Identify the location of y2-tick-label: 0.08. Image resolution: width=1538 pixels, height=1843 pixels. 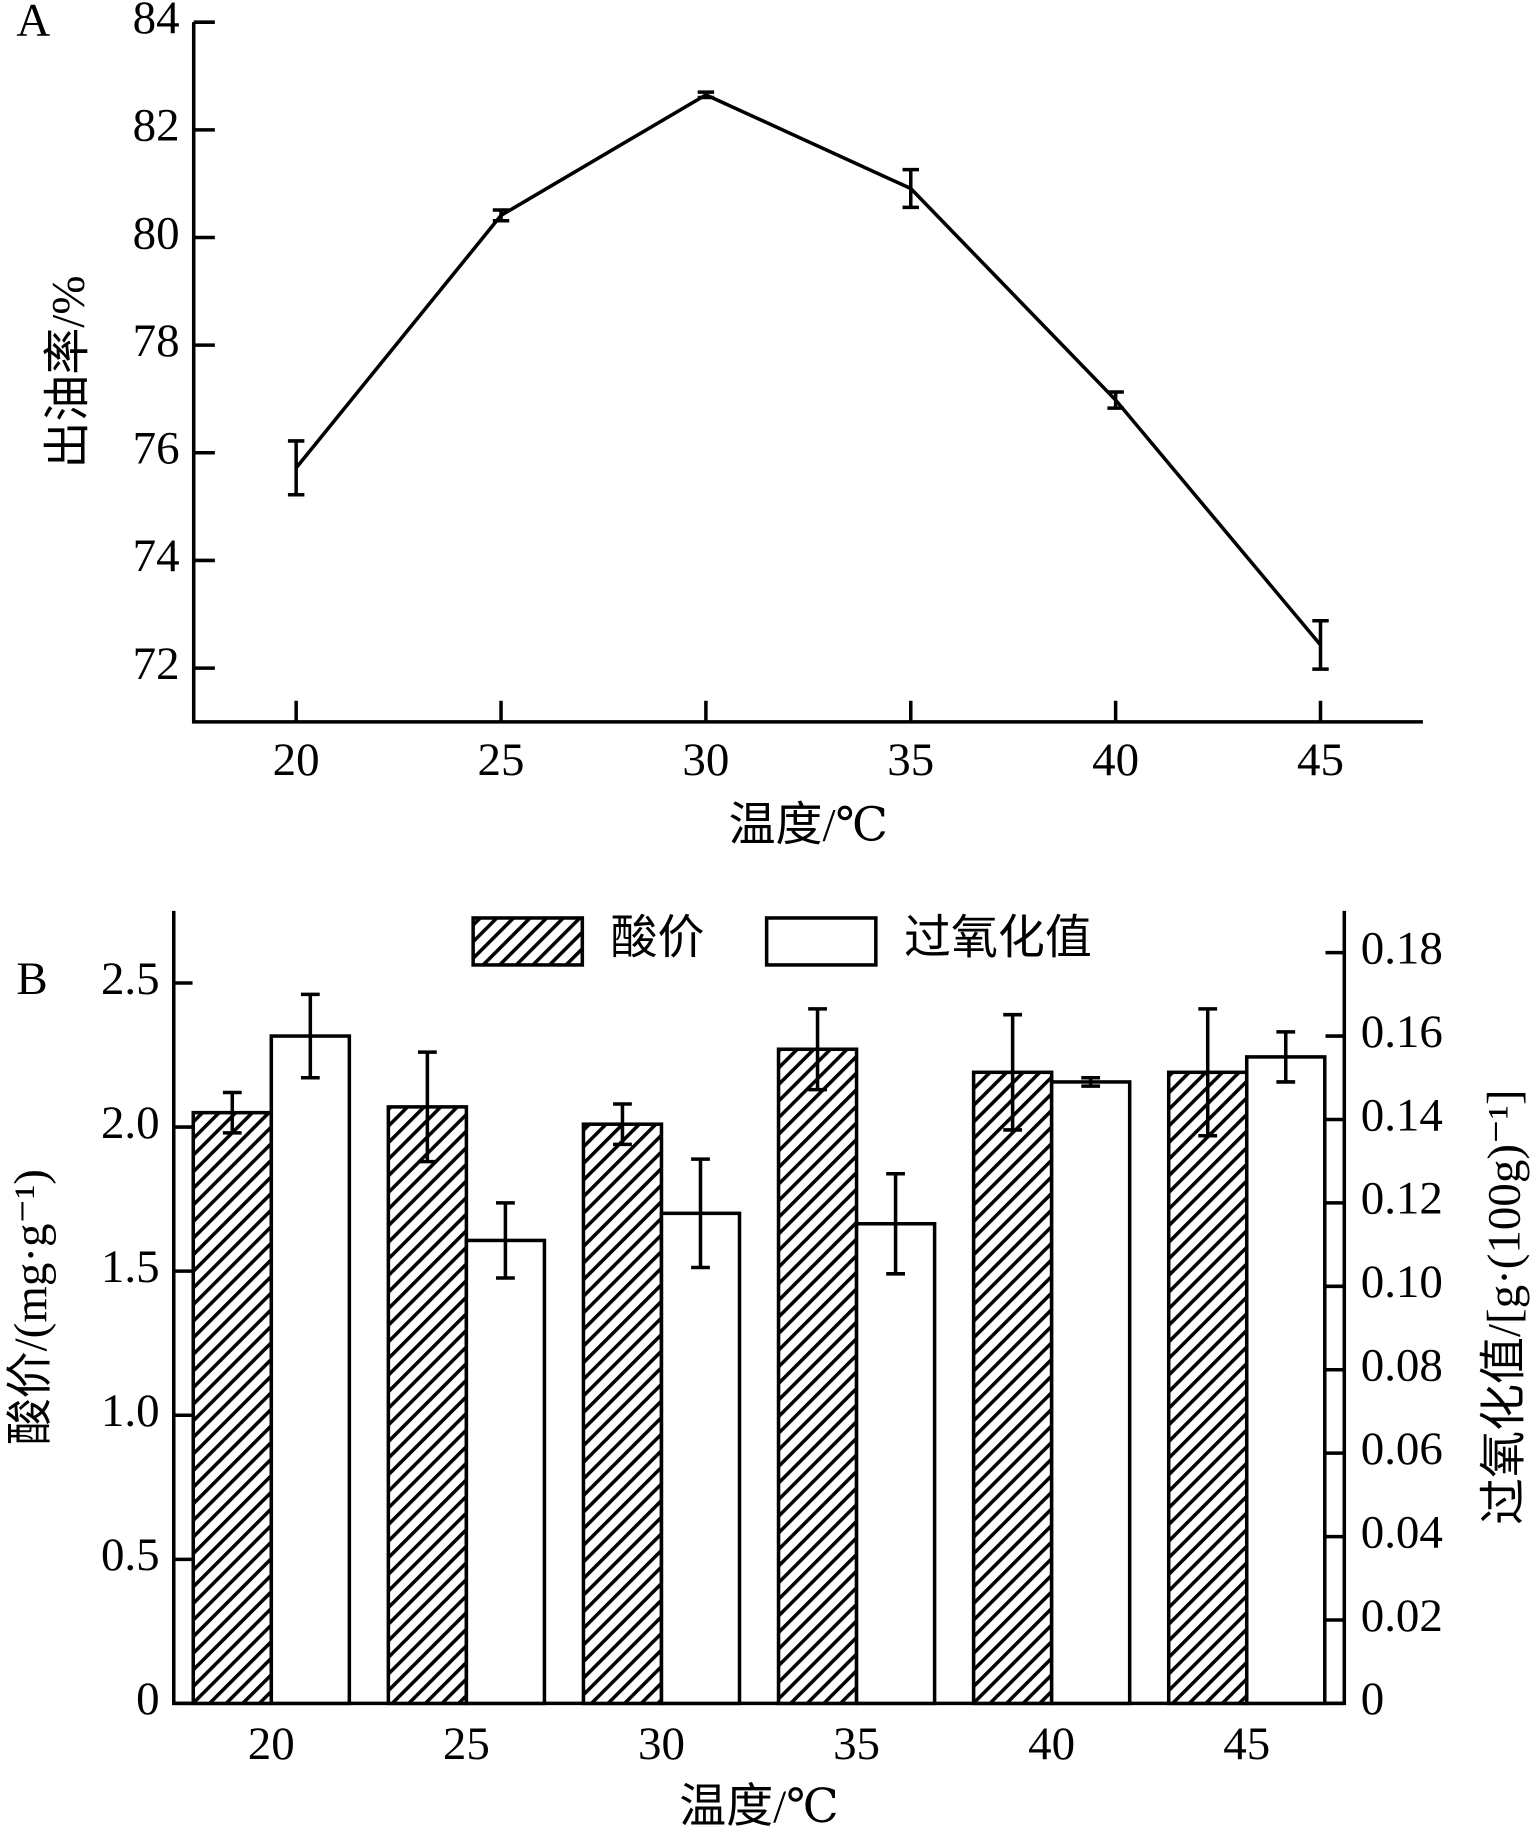
(1402, 1366).